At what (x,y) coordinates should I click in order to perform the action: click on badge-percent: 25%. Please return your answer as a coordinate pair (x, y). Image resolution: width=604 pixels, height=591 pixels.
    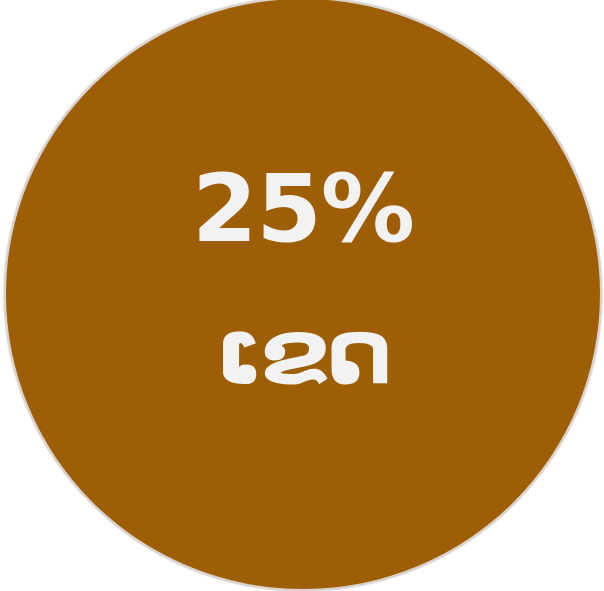
    Looking at the image, I should click on (303, 209).